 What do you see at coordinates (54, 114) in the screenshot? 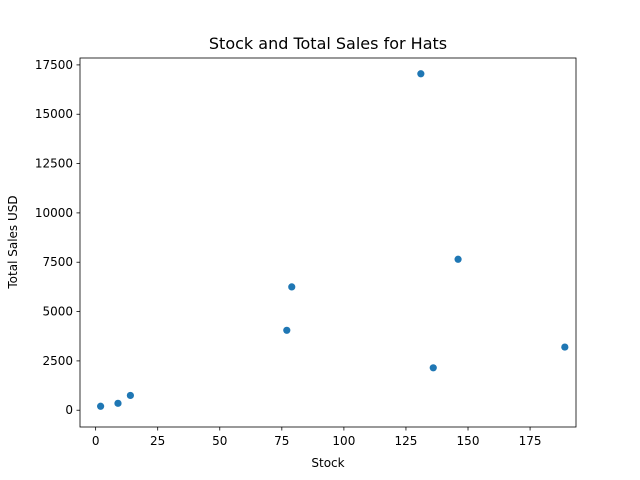
I see `y-tick-label: 15000` at bounding box center [54, 114].